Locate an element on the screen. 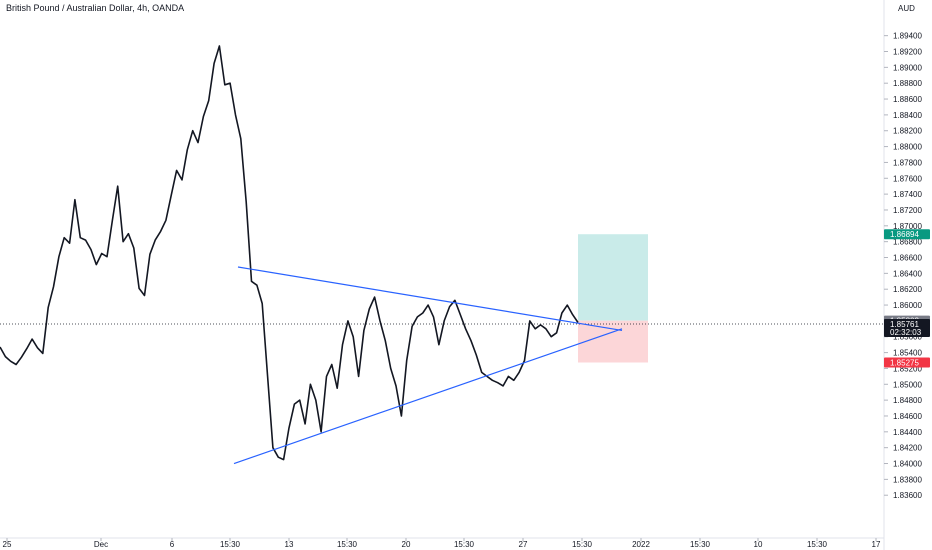 The height and width of the screenshot is (550, 932). y-tick-label: 1.87000 is located at coordinates (907, 226).